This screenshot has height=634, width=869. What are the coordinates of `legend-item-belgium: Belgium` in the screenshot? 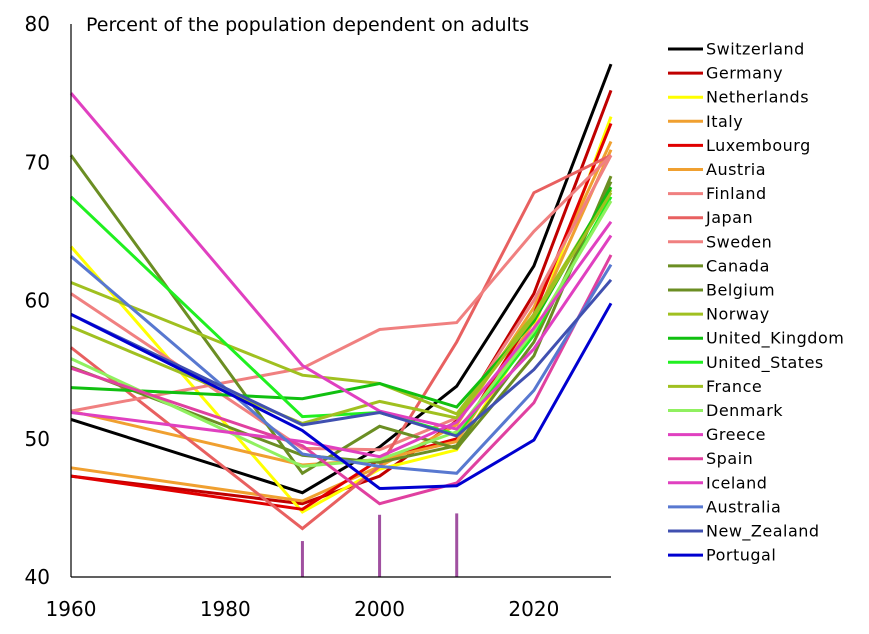 It's located at (721, 290).